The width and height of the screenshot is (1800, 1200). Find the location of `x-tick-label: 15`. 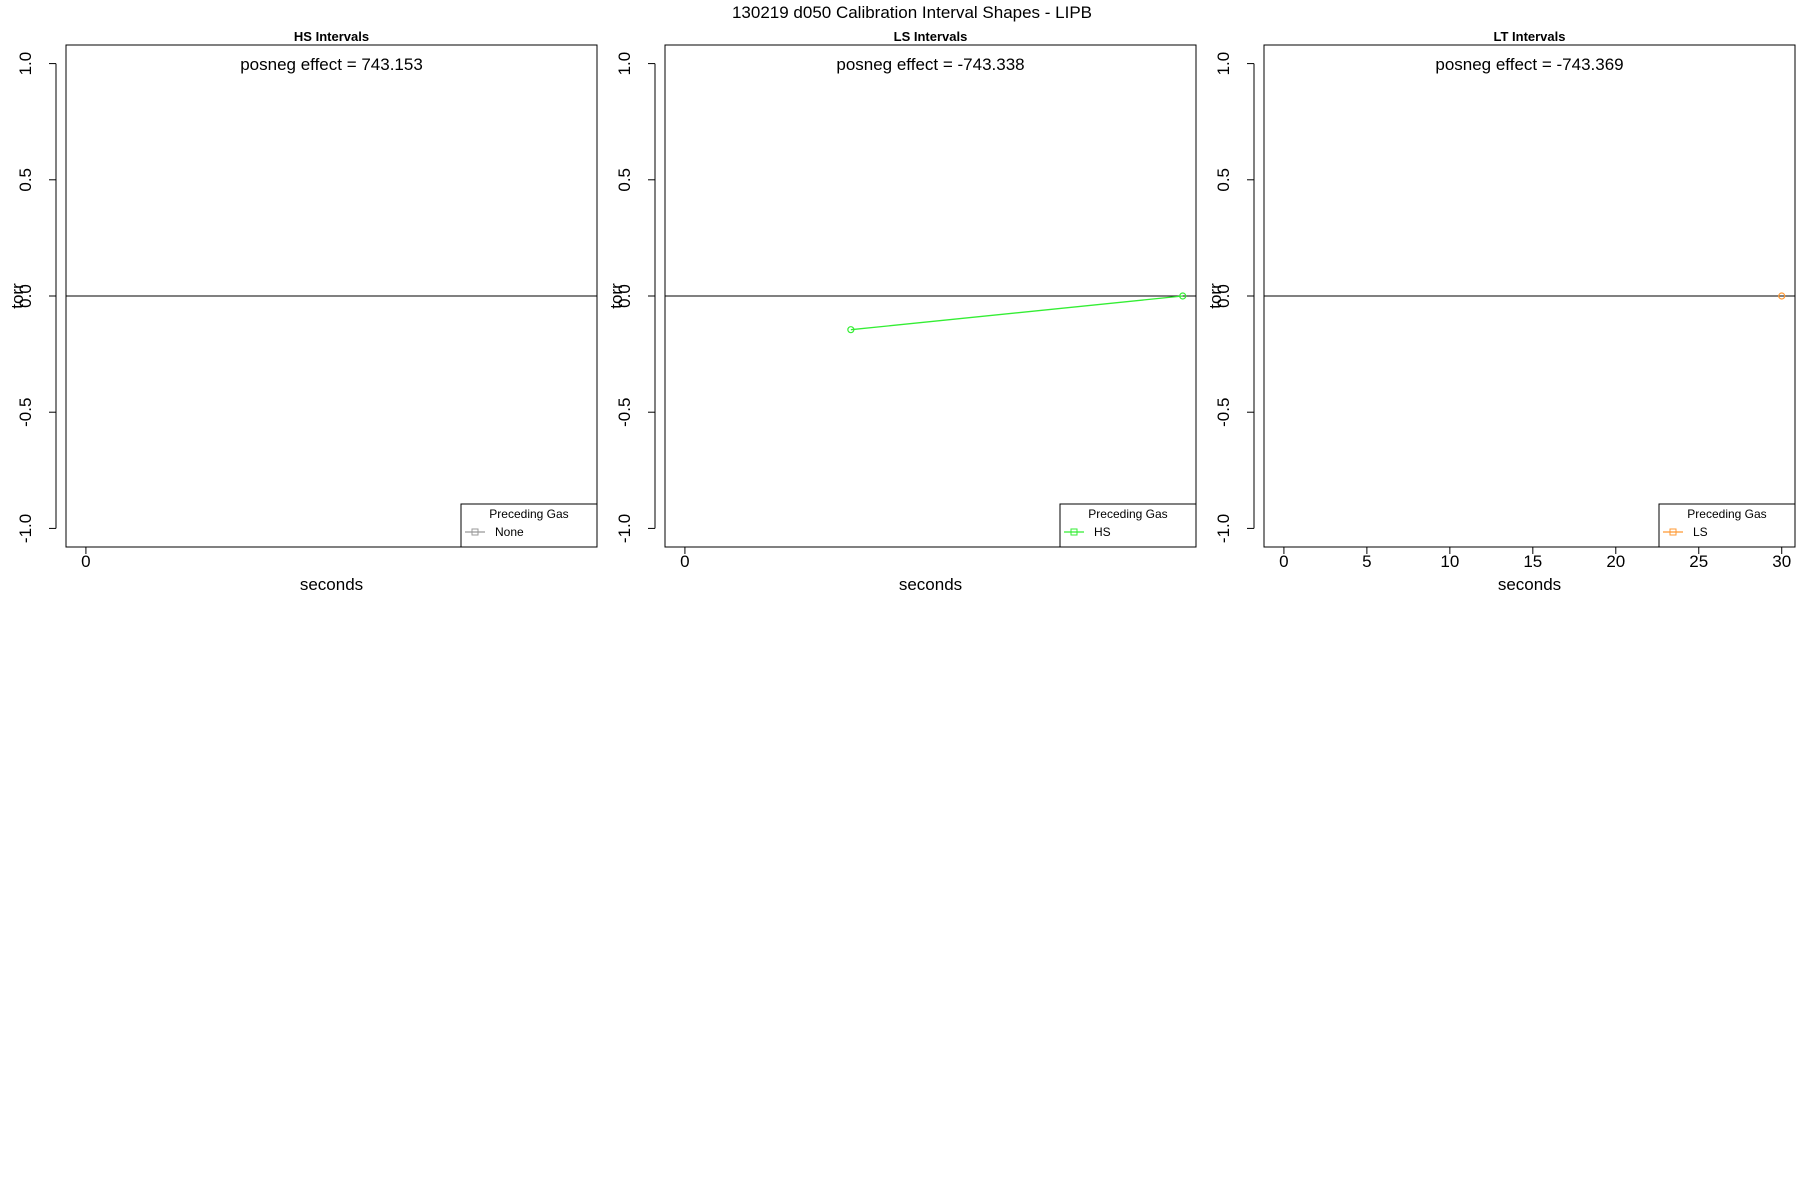

x-tick-label: 15 is located at coordinates (1532, 561).